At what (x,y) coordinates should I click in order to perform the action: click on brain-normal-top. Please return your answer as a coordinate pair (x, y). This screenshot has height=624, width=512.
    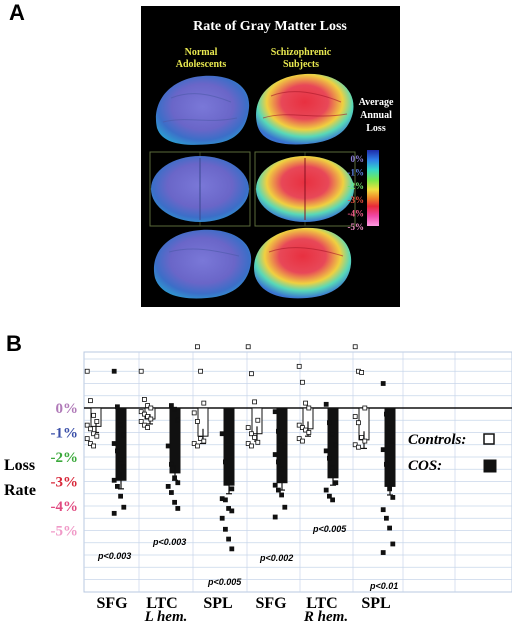
    Looking at the image, I should click on (200, 189).